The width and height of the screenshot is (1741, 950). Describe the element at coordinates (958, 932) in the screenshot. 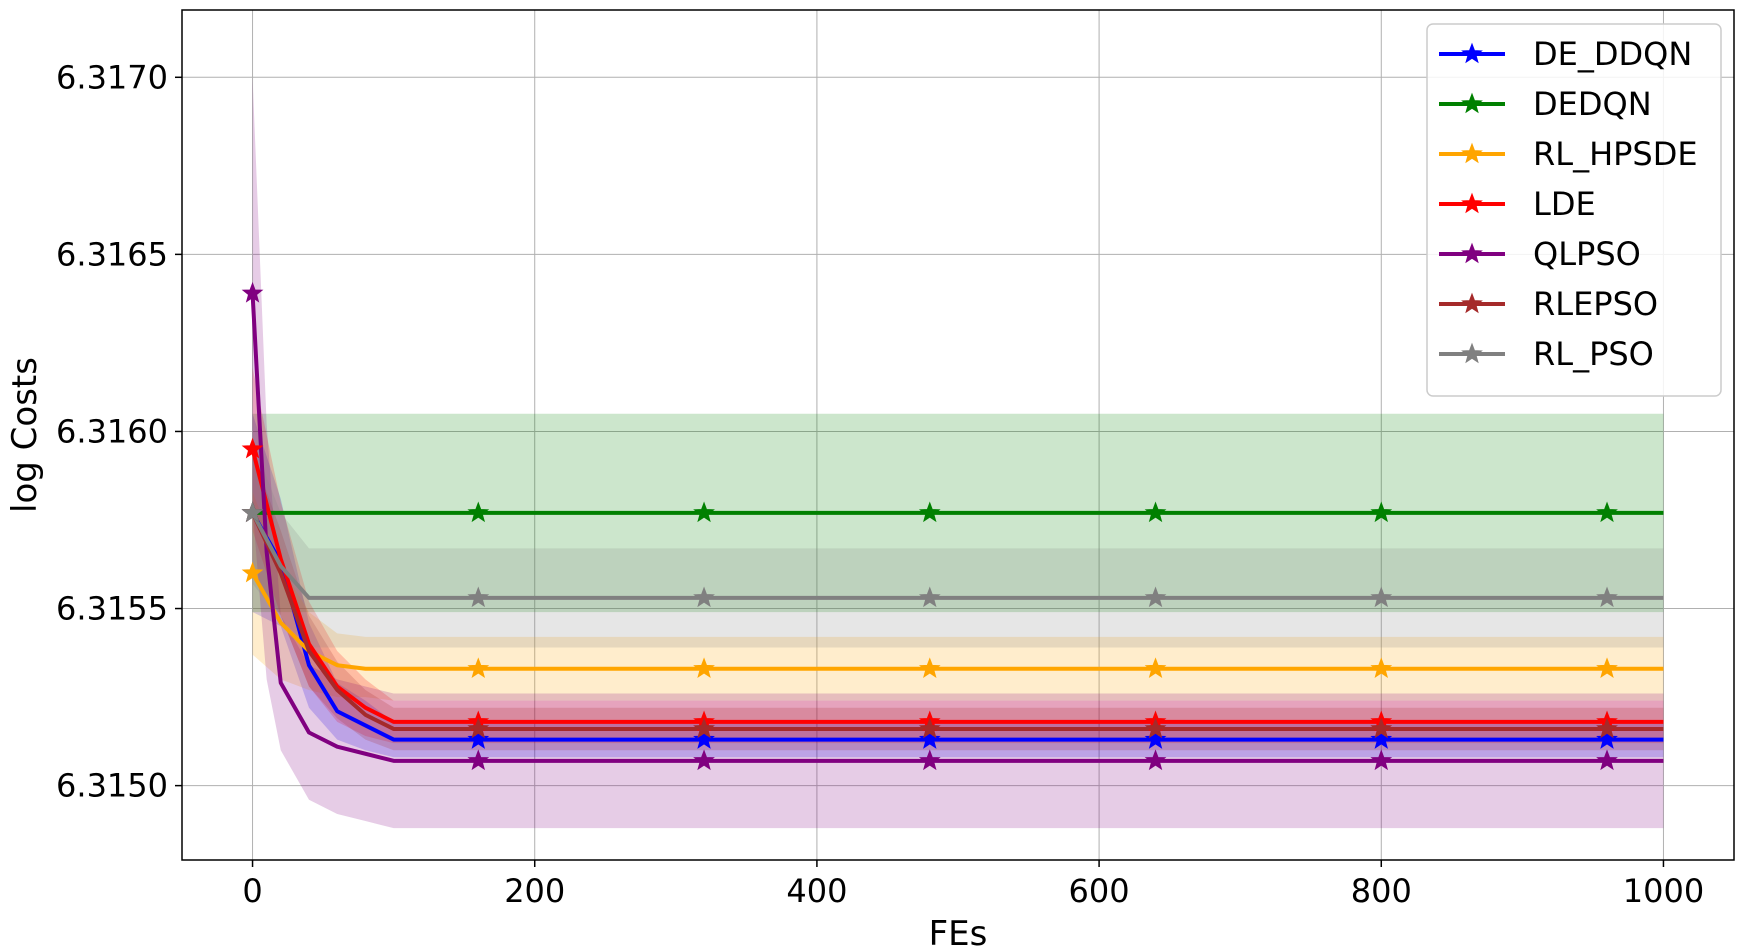

I see `x-axis-title: FEs` at that location.